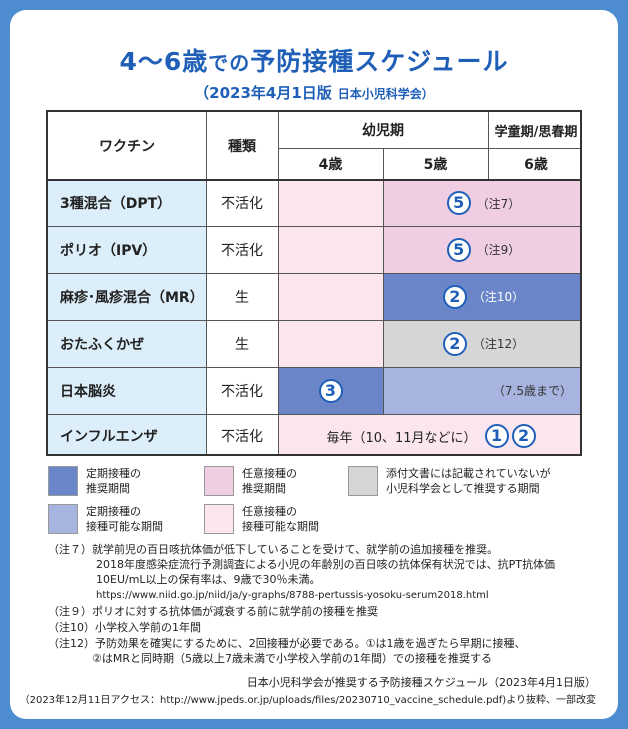  Describe the element at coordinates (363, 481) in the screenshot. I see `legend-swatch-gakkai` at that location.